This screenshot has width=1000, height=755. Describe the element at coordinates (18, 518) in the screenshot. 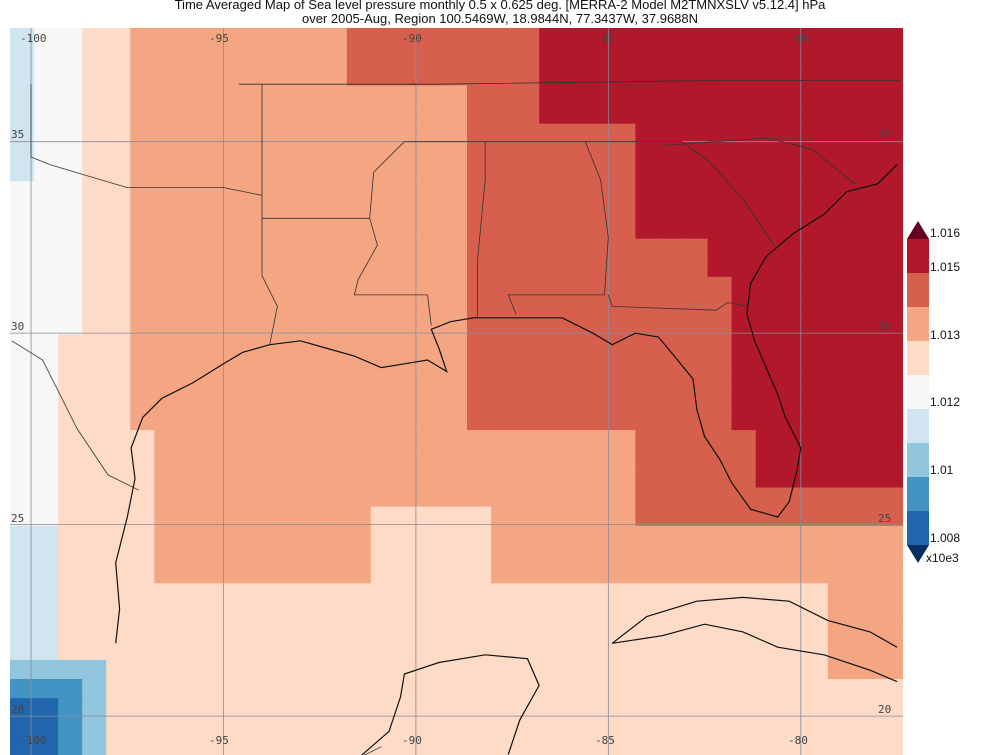

I see `lat-label-left: 25` at that location.